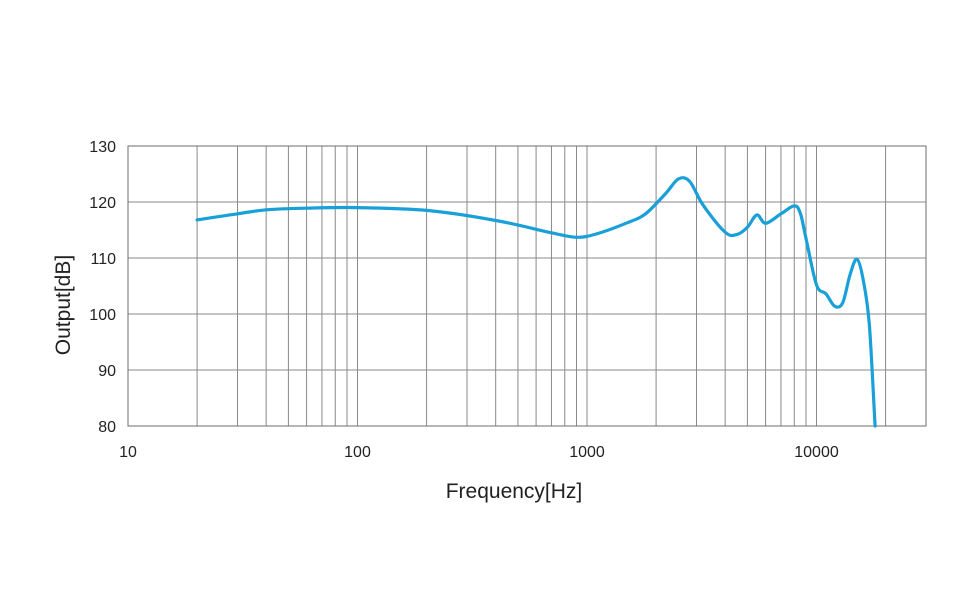 This screenshot has width=976, height=613. Describe the element at coordinates (587, 452) in the screenshot. I see `x-tick-label: 1000` at that location.